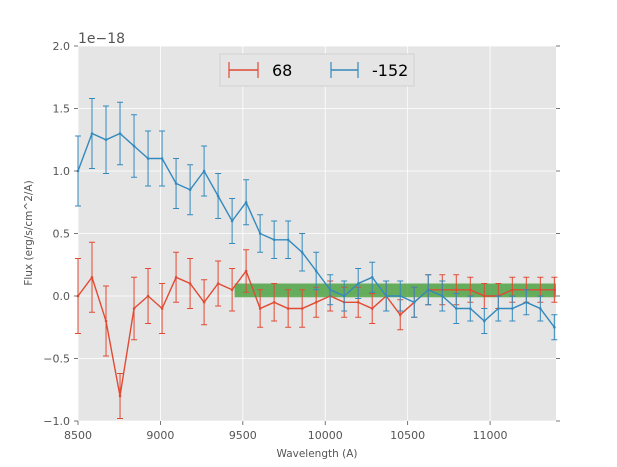 The image size is (617, 467). I want to click on reference-band, so click(395, 290).